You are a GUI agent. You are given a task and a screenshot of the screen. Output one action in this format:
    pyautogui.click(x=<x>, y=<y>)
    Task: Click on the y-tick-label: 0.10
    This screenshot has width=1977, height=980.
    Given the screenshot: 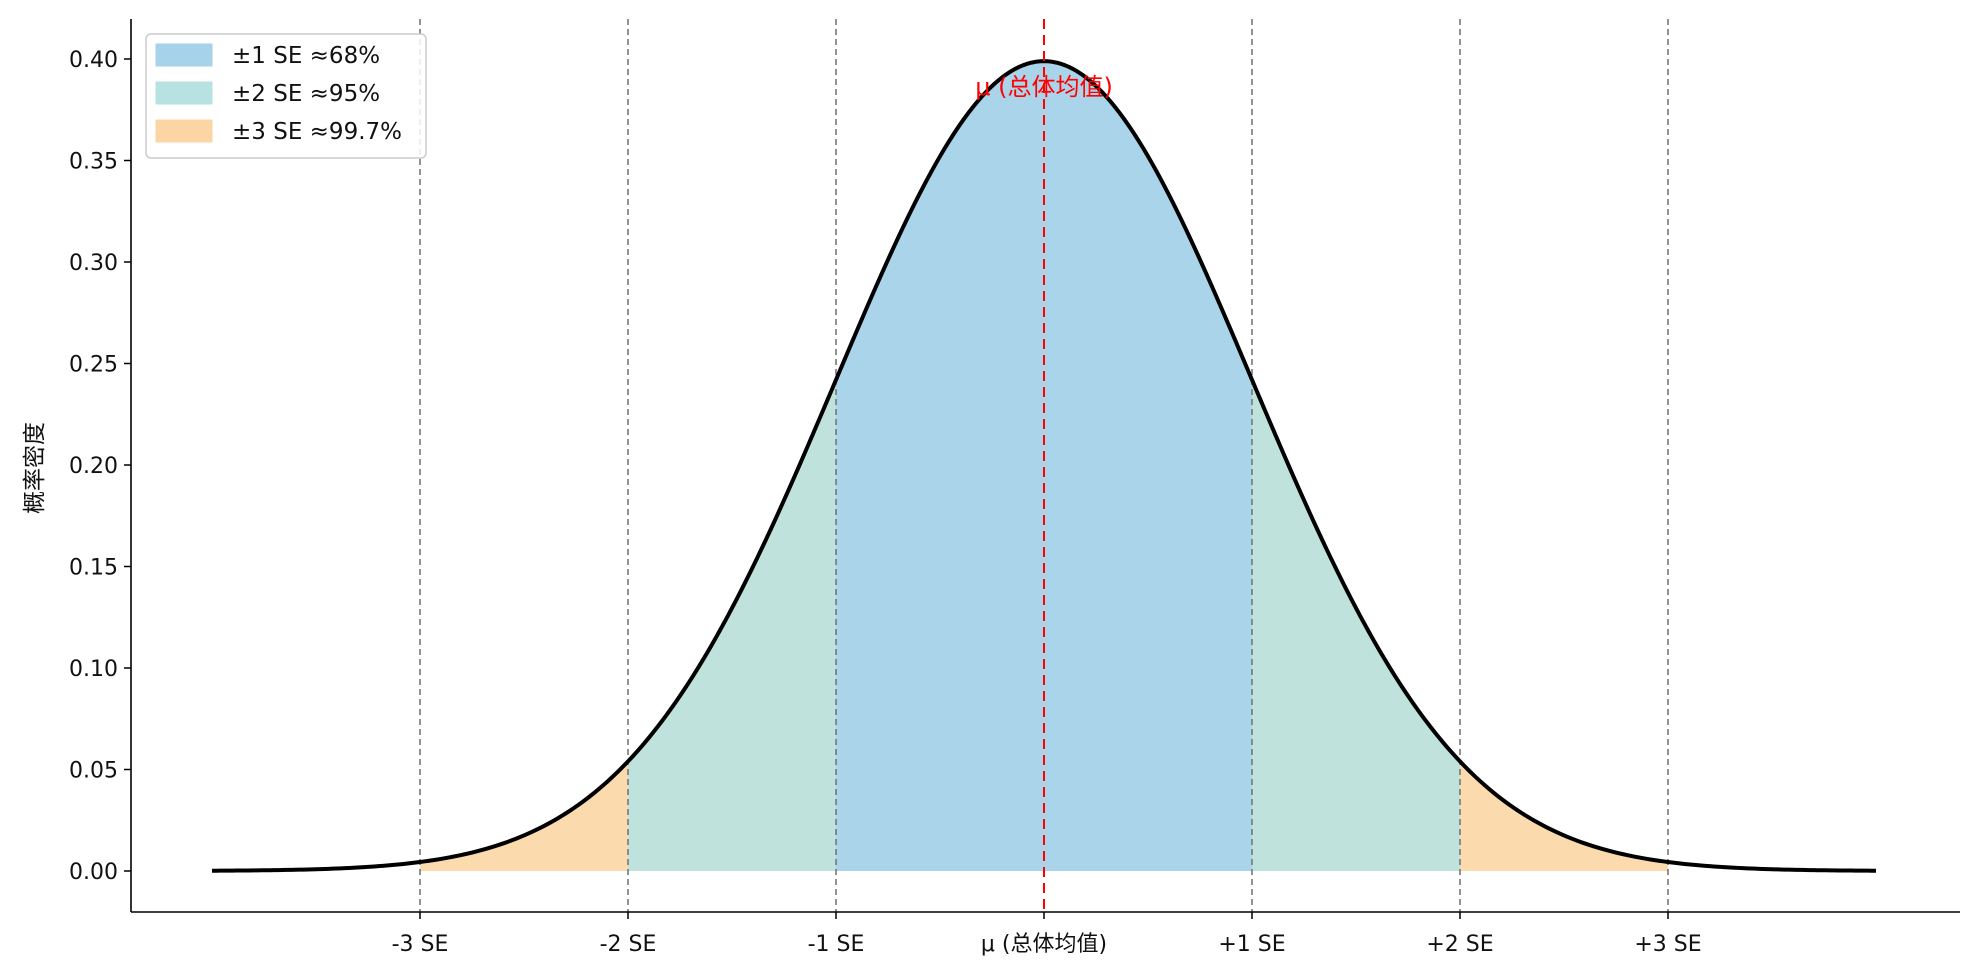 What is the action you would take?
    pyautogui.click(x=93, y=669)
    